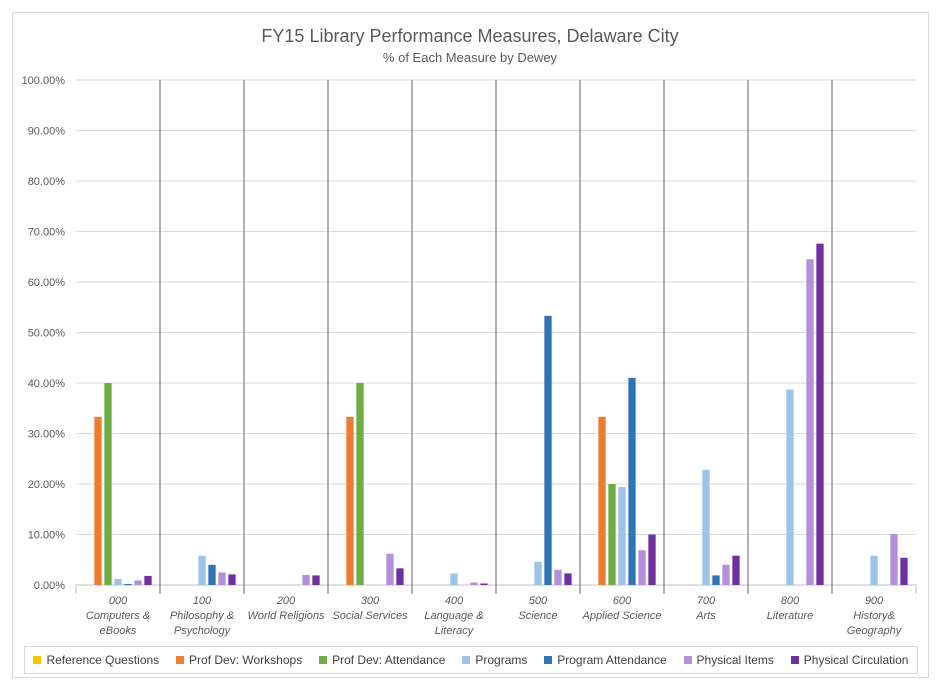 The height and width of the screenshot is (685, 940). I want to click on chart-subtitle: % of Each Measure by Dewey, so click(470, 57).